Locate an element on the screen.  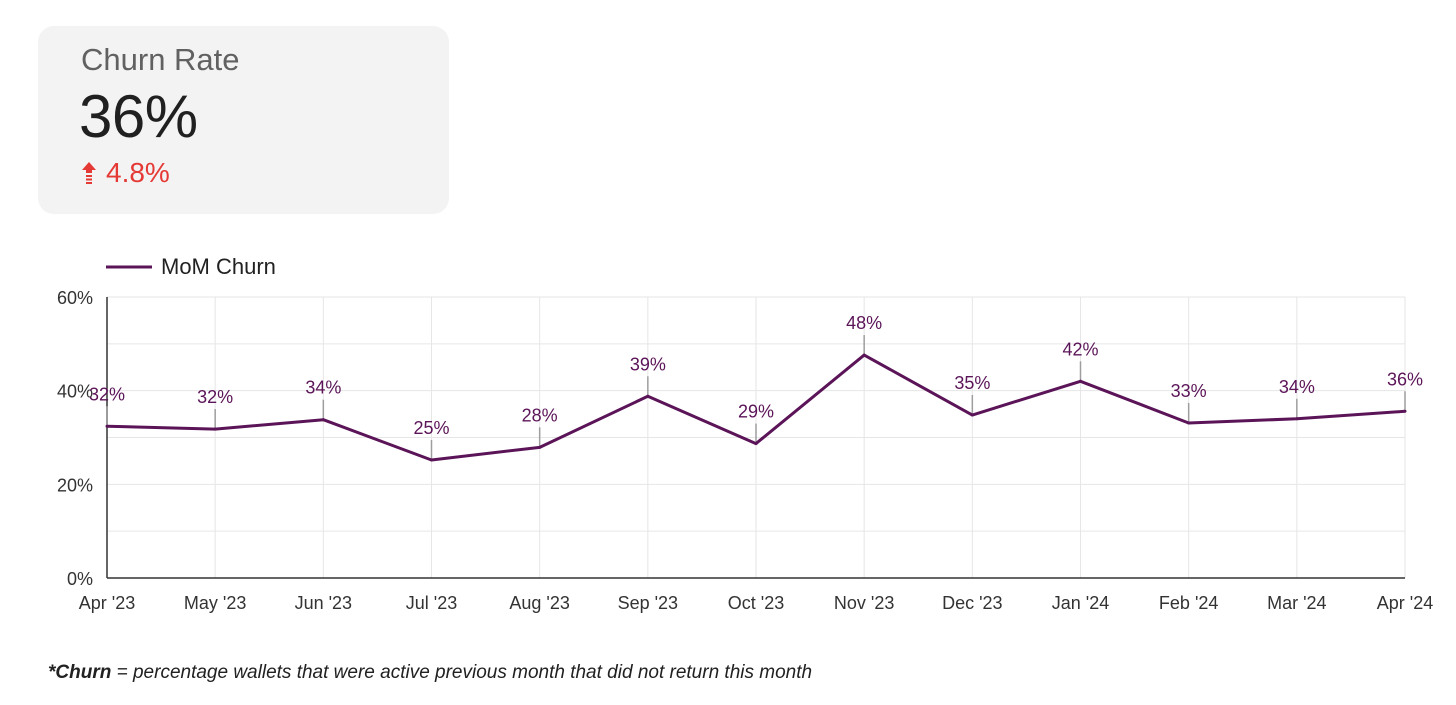
kpi-label: Churn Rate is located at coordinates (160, 59).